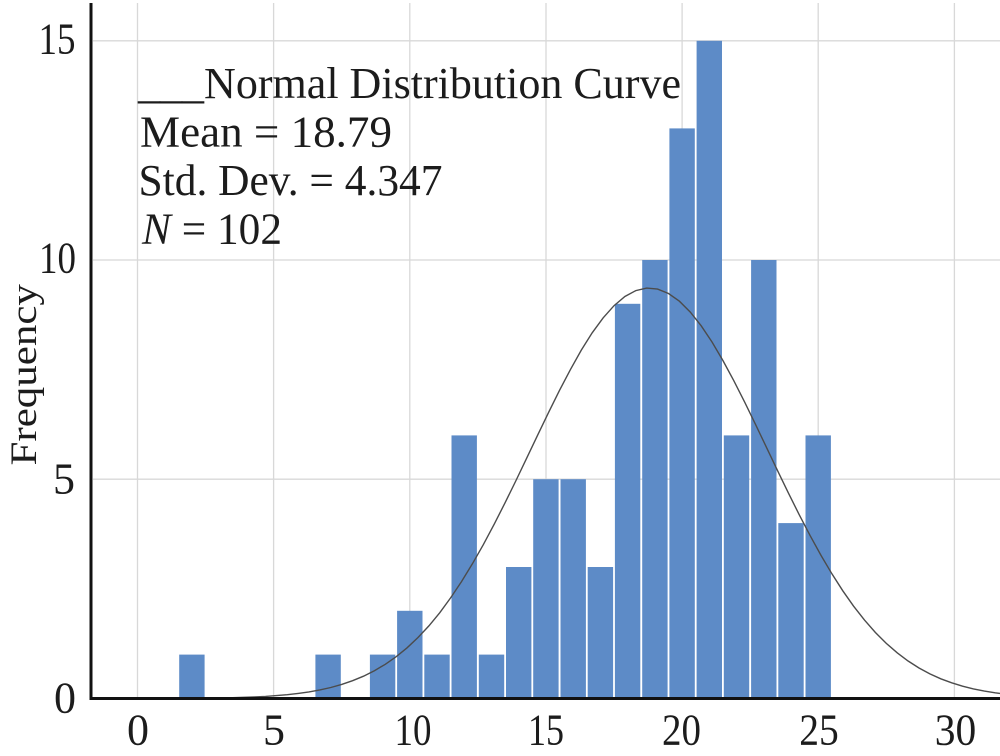  What do you see at coordinates (23, 374) in the screenshot?
I see `svg-text: Frequency` at bounding box center [23, 374].